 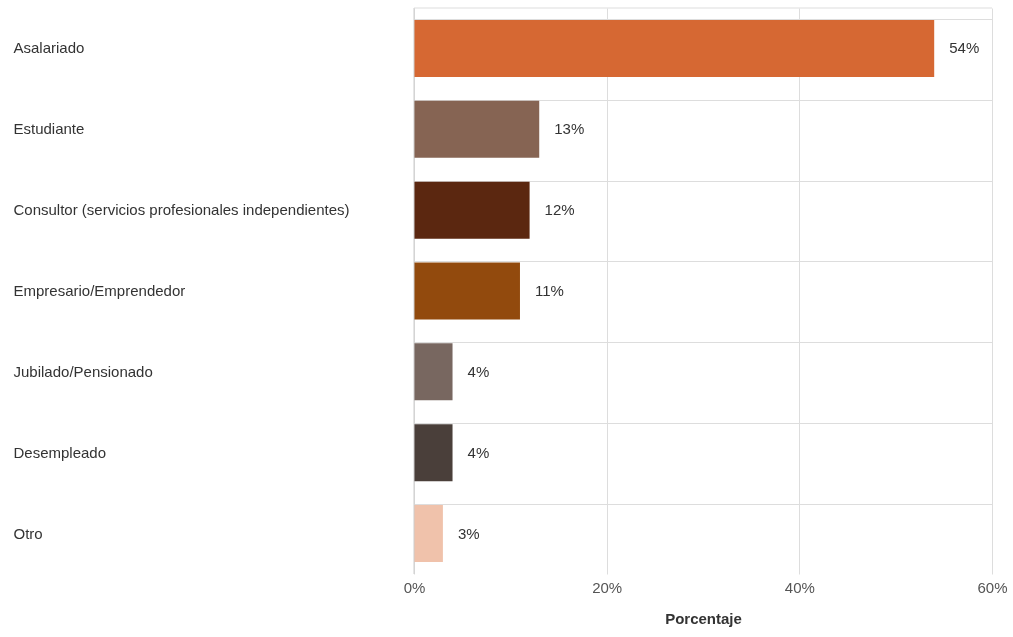 I want to click on y-tick-label: Desempleado, so click(x=60, y=452).